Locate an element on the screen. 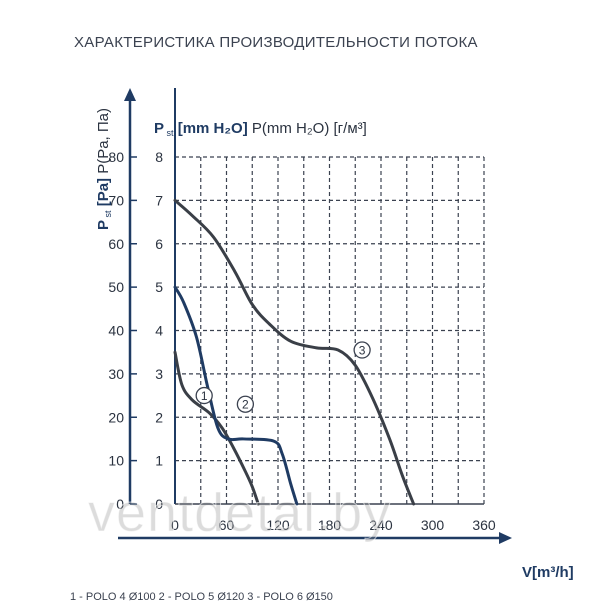 The height and width of the screenshot is (614, 616). x-axis-label: V[m³/h] is located at coordinates (548, 572).